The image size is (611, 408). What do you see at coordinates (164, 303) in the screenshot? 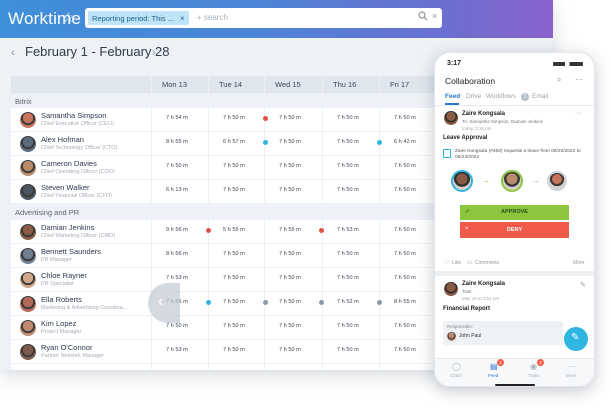
I see `scroll-left-button: ‹` at bounding box center [164, 303].